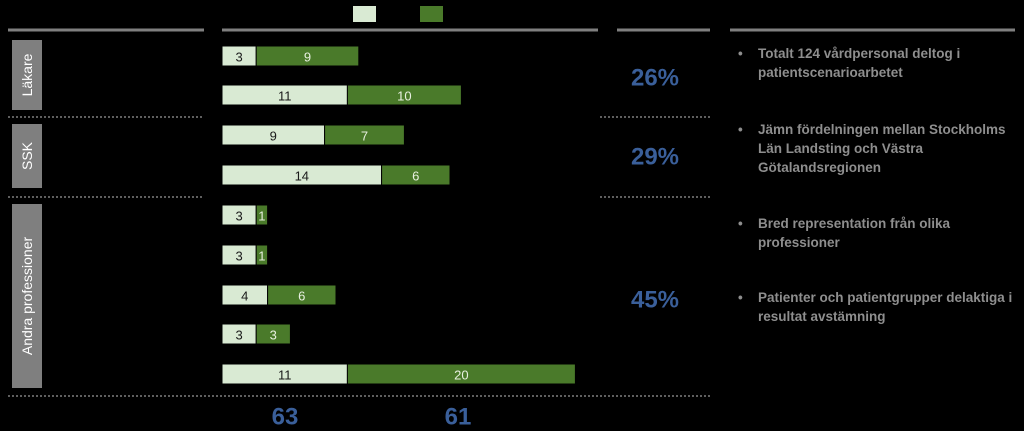 This screenshot has width=1024, height=431. What do you see at coordinates (655, 78) in the screenshot?
I see `group-percent: 26%` at bounding box center [655, 78].